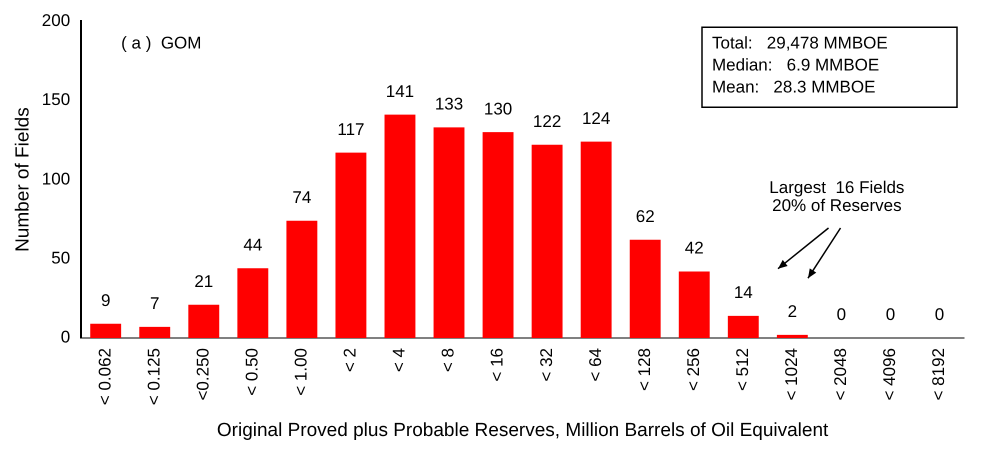 Image resolution: width=982 pixels, height=454 pixels. Describe the element at coordinates (497, 365) in the screenshot. I see `x-tick-label: < 16` at that location.